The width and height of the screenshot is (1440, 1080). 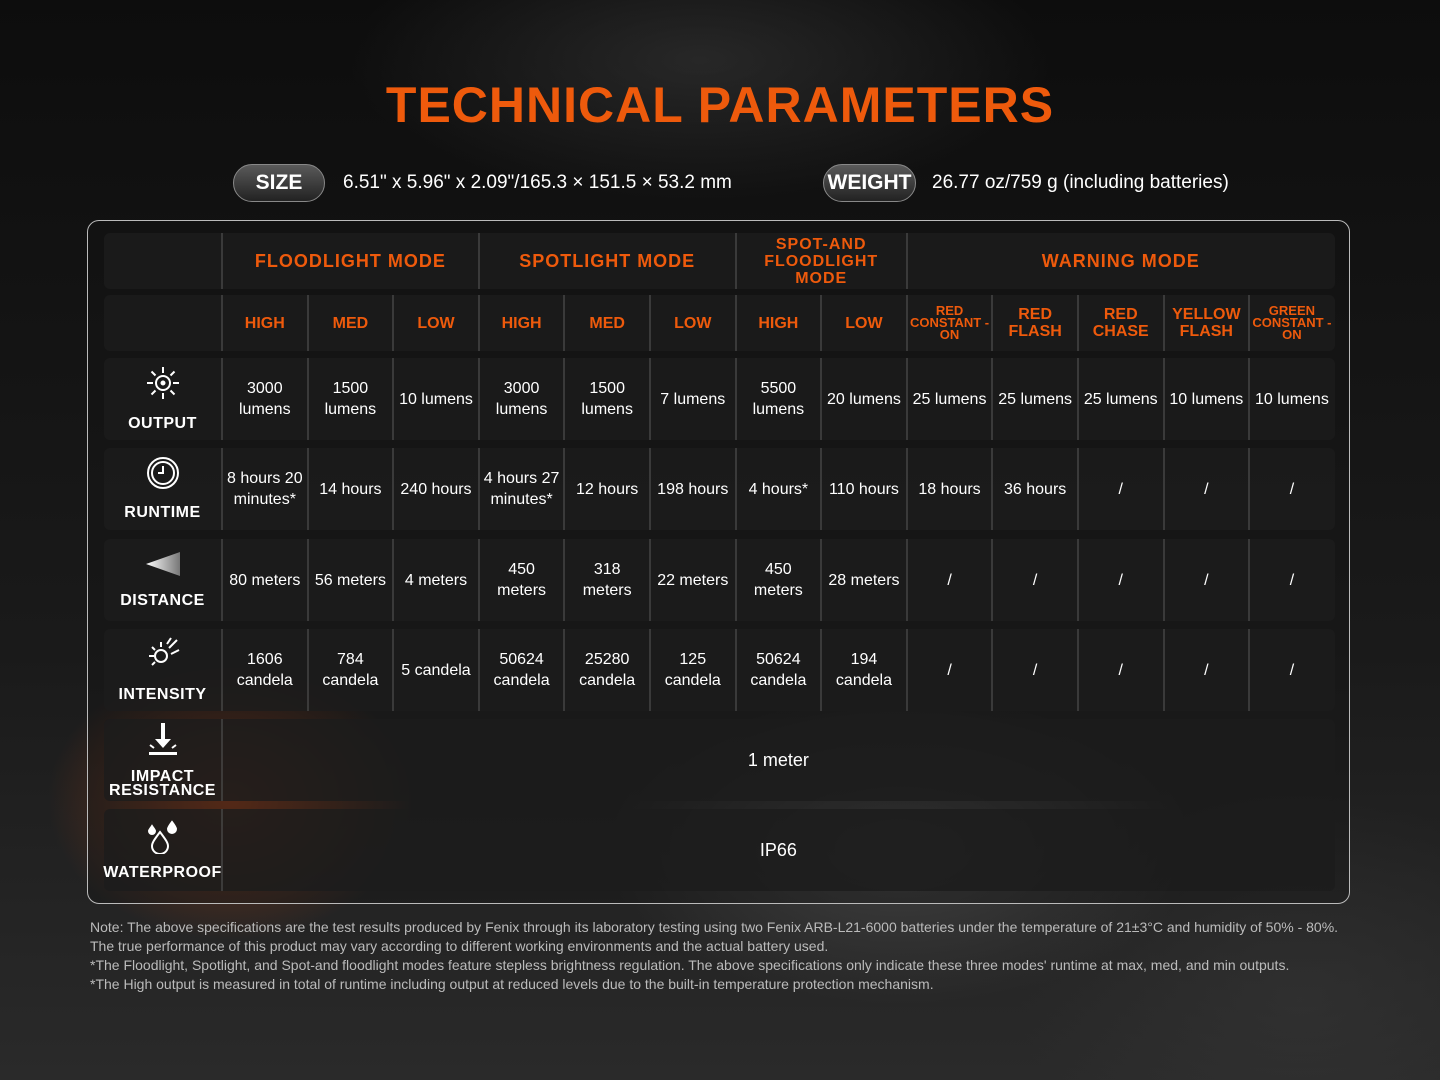 I want to click on row-label: RUNTIME, so click(x=162, y=489).